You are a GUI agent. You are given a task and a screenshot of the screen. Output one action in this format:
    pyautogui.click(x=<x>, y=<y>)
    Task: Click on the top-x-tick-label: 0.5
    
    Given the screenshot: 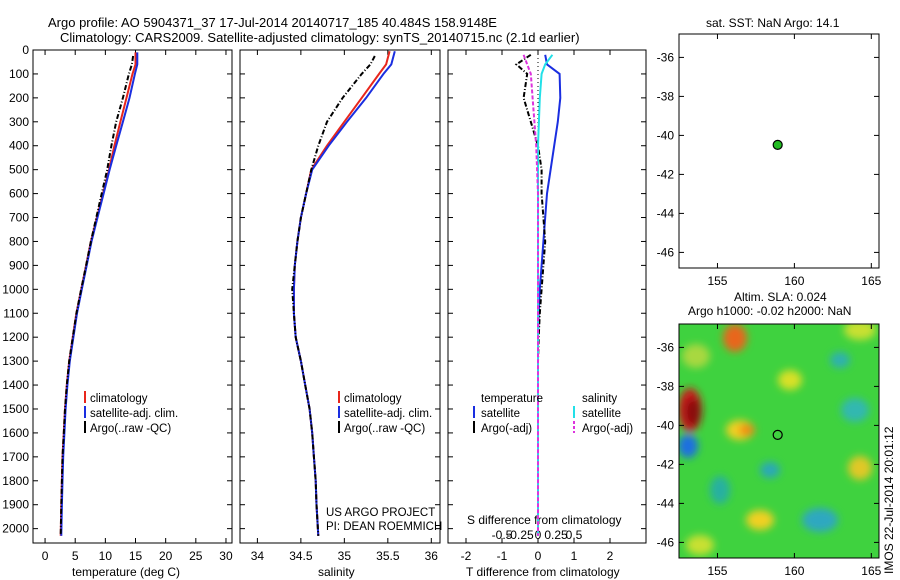 What is the action you would take?
    pyautogui.click(x=574, y=535)
    